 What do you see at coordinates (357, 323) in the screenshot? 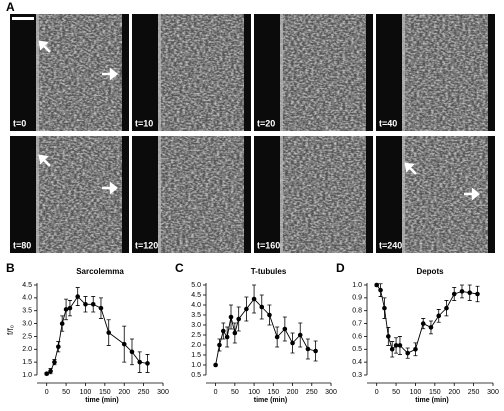
I see `y-tick-label: 0.7` at bounding box center [357, 323].